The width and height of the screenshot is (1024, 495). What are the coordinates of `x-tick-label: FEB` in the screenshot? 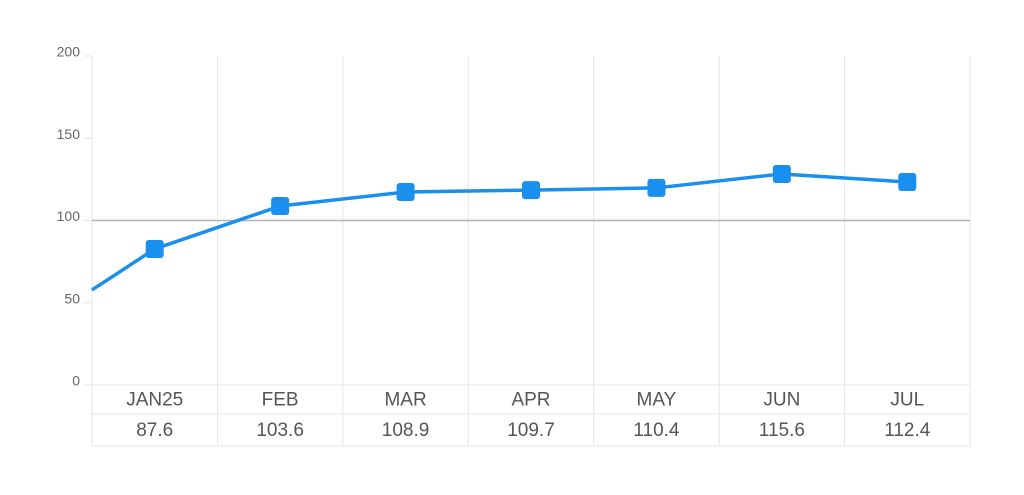 It's located at (280, 400).